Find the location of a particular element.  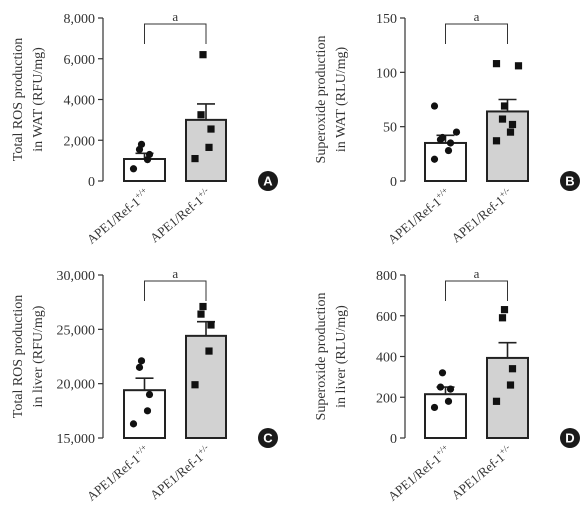

y-tick-label: 15,000 is located at coordinates (76, 439).